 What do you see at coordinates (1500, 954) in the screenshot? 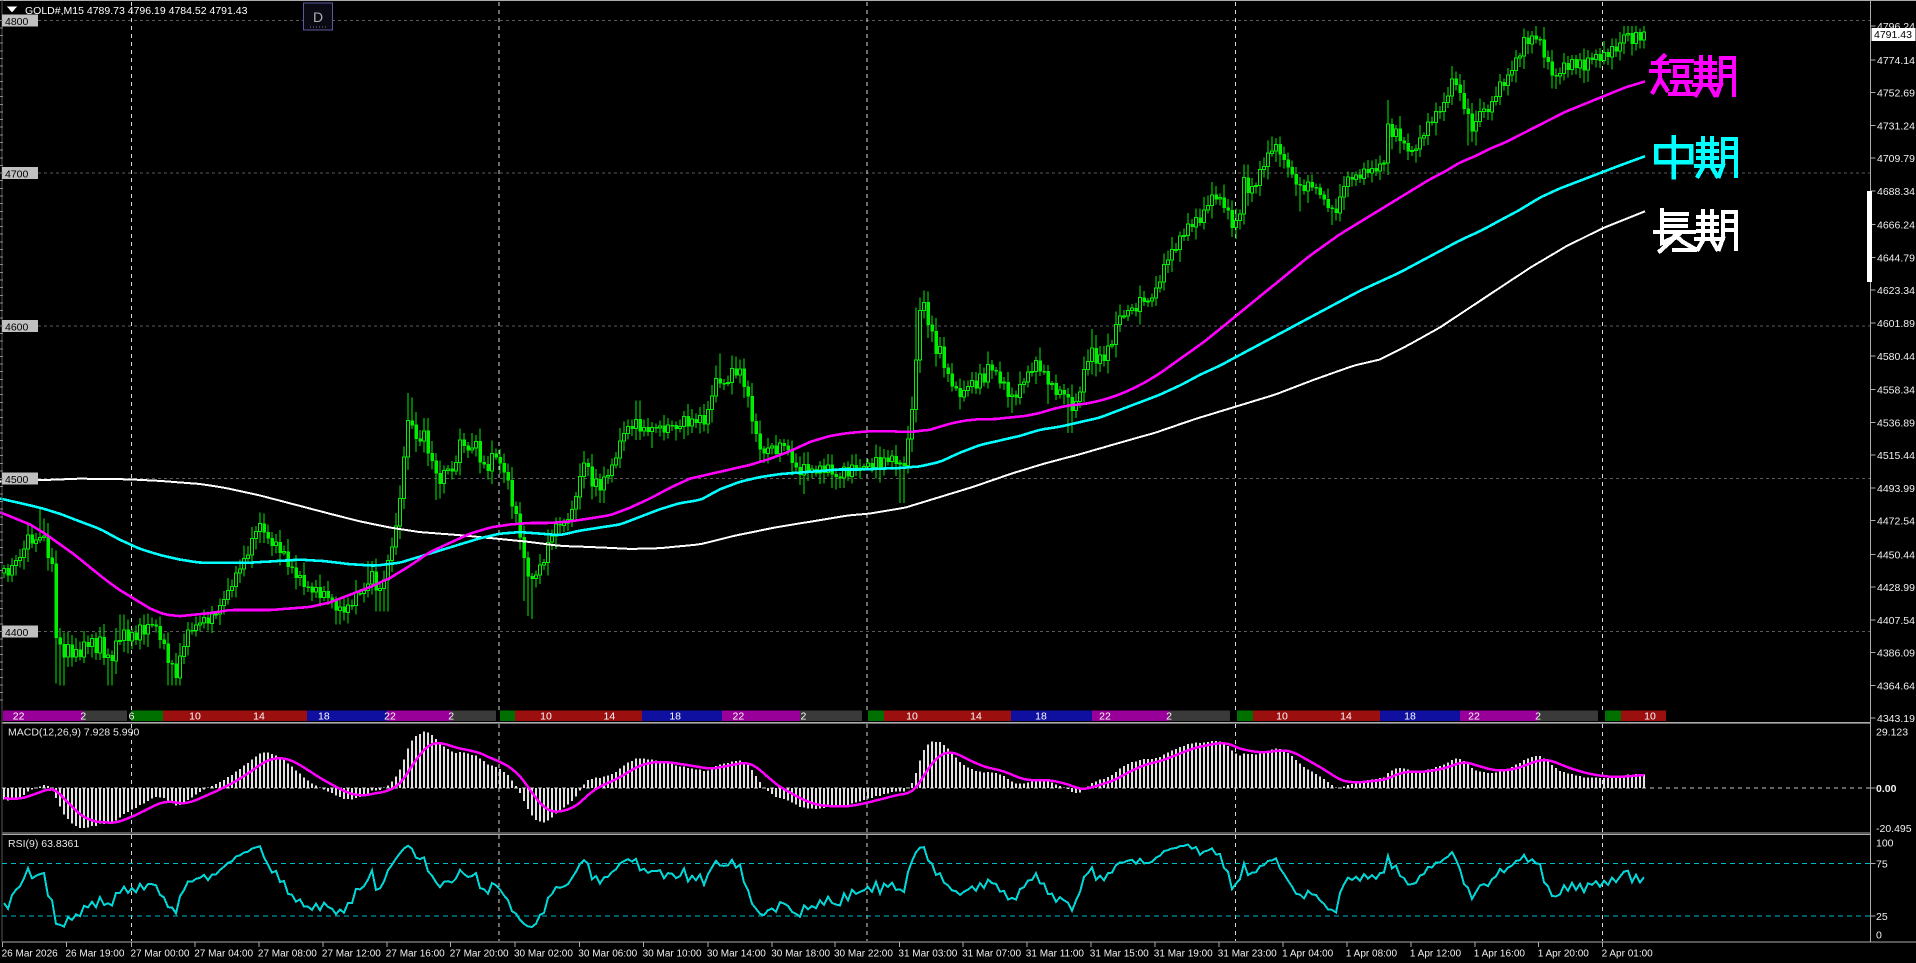
I see `svg-text: 1 Apr 16:00` at bounding box center [1500, 954].